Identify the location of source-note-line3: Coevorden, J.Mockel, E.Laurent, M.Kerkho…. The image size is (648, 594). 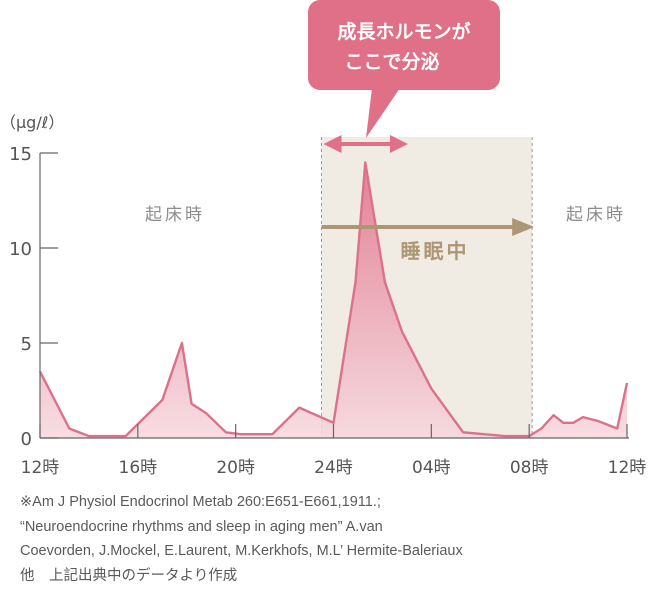
(241, 551).